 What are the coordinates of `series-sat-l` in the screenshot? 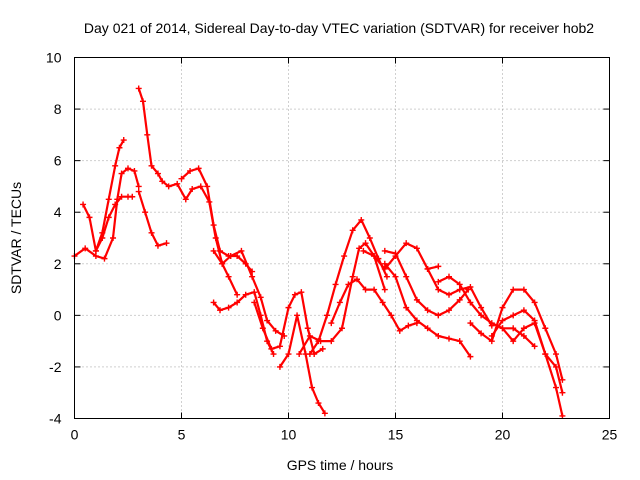 It's located at (348, 287).